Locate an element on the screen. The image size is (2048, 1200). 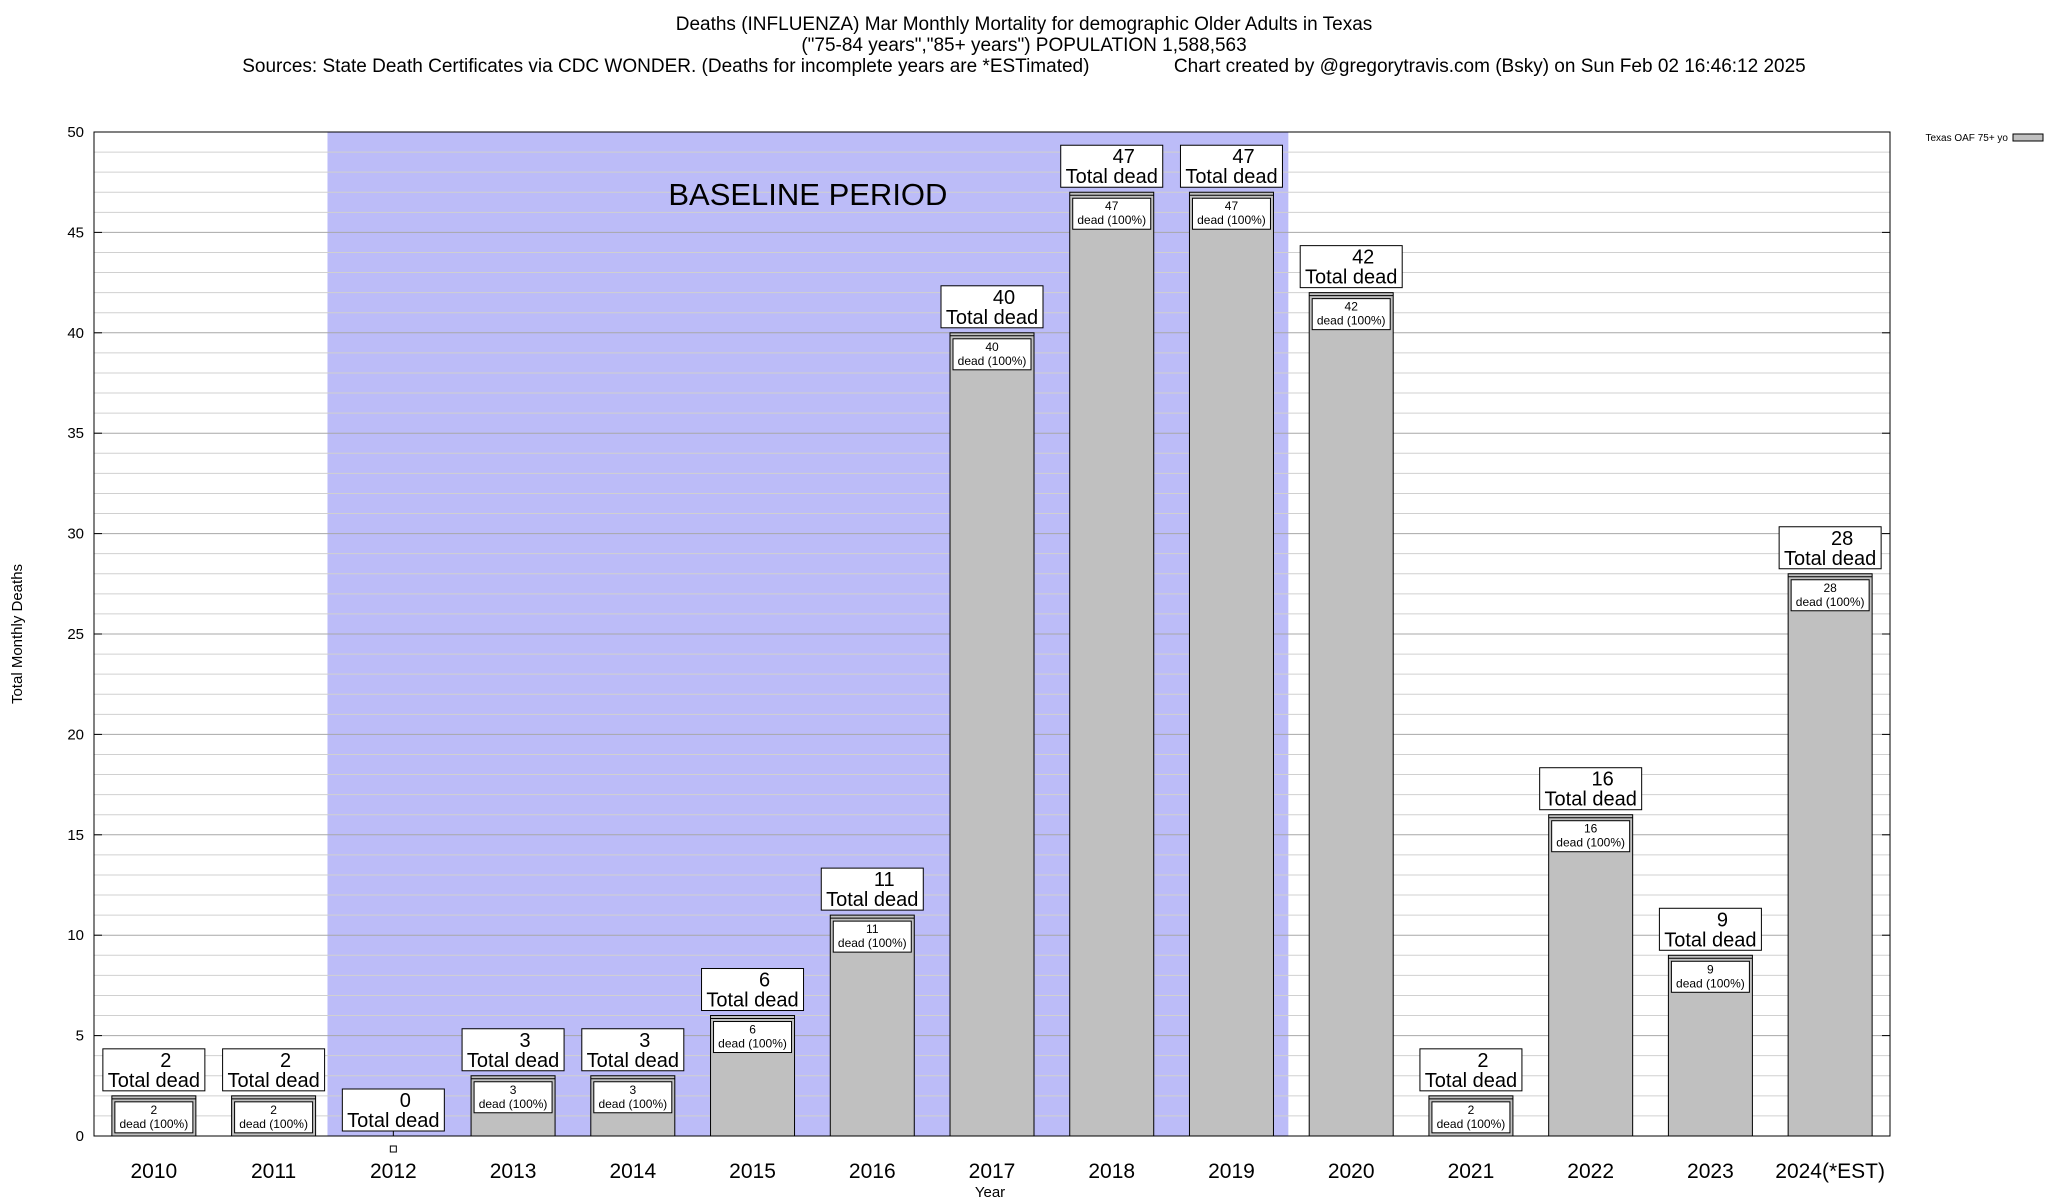
inner-label-value: 11 is located at coordinates (872, 929).